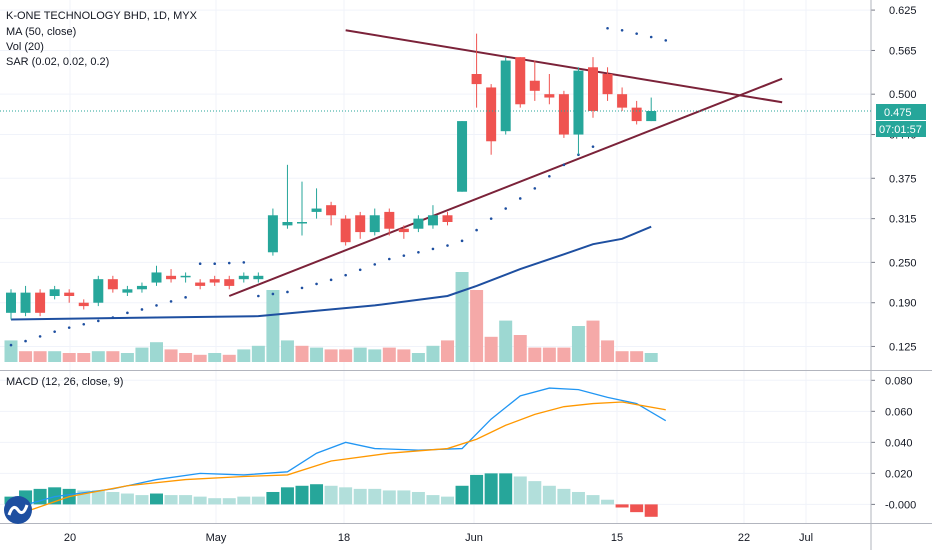 Image resolution: width=932 pixels, height=550 pixels. Describe the element at coordinates (900, 505) in the screenshot. I see `macd-tick-label: -0.000` at that location.